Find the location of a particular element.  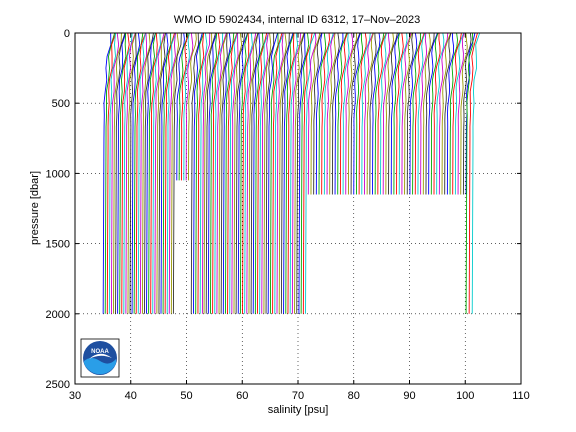

noaa-logo: NOAA is located at coordinates (100, 358).